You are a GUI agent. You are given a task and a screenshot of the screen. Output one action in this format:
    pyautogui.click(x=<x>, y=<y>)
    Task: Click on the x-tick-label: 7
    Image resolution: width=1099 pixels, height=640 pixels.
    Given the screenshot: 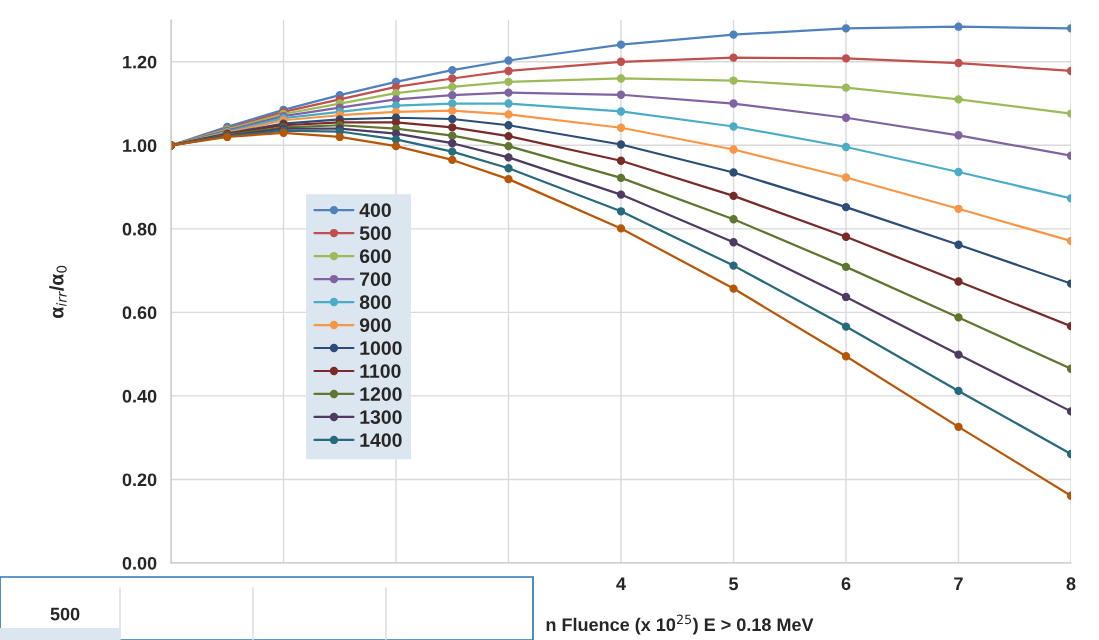 What is the action you would take?
    pyautogui.click(x=958, y=583)
    